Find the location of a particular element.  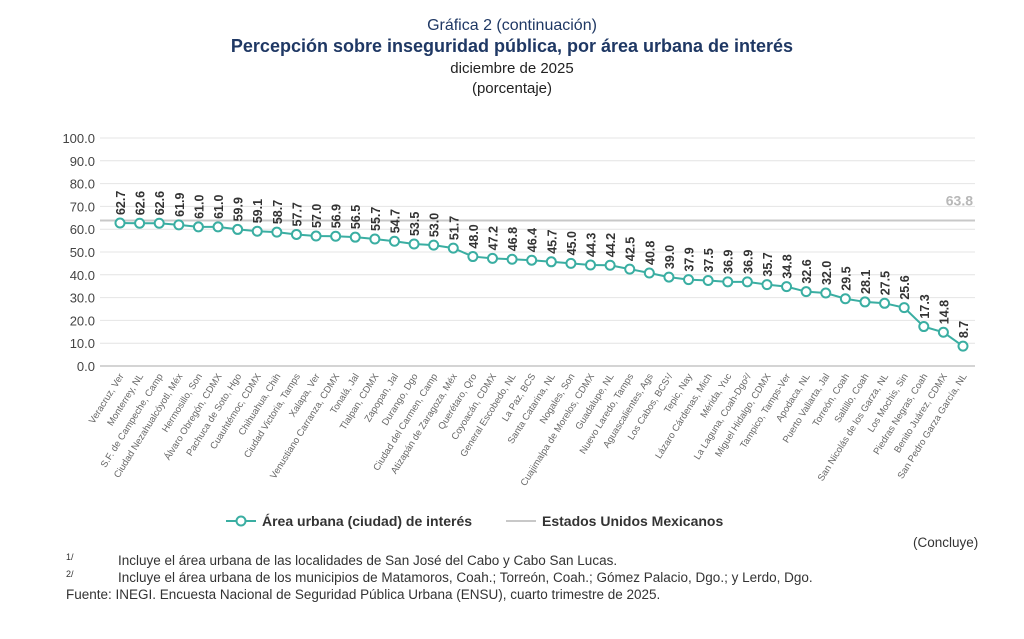

chart-date: diciembre de 2025 is located at coordinates (512, 68).